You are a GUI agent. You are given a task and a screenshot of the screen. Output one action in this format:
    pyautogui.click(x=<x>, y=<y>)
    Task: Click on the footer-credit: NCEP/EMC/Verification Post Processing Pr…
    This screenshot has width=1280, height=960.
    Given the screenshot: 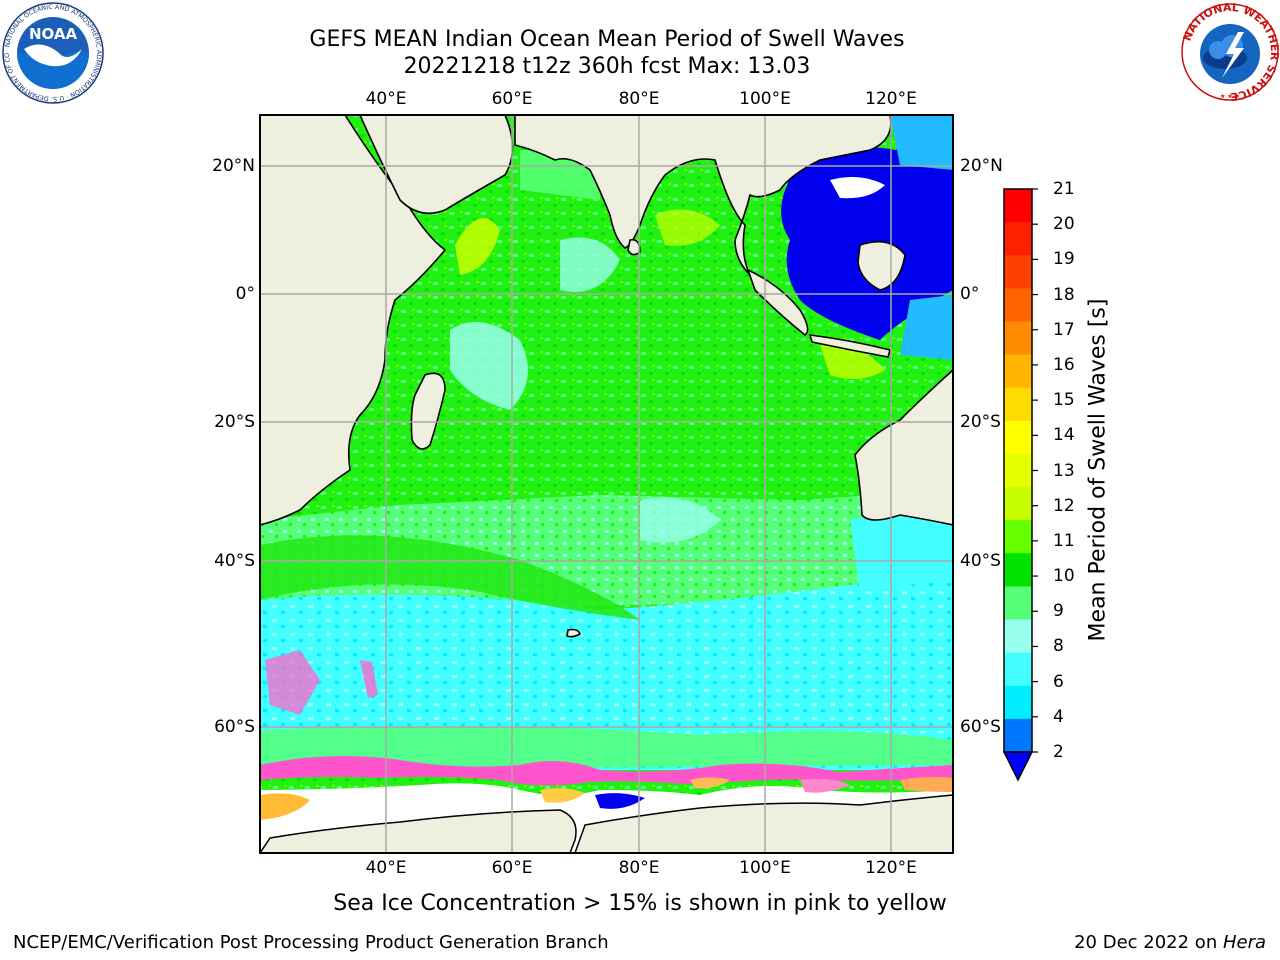 What is the action you would take?
    pyautogui.click(x=311, y=942)
    